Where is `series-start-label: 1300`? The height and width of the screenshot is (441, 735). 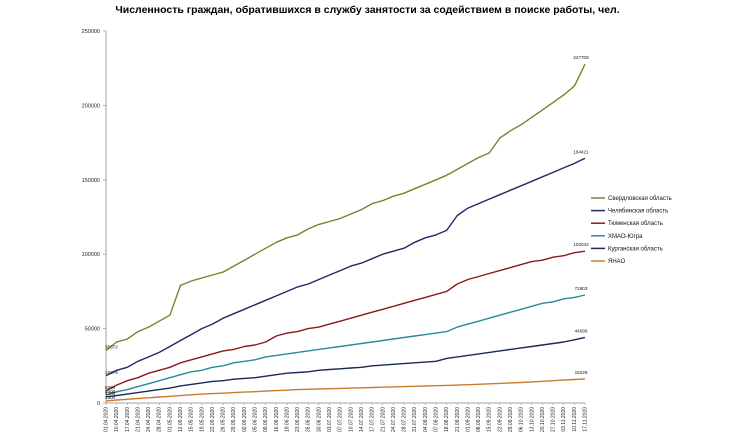 series-start-label: 1300 is located at coordinates (110, 397).